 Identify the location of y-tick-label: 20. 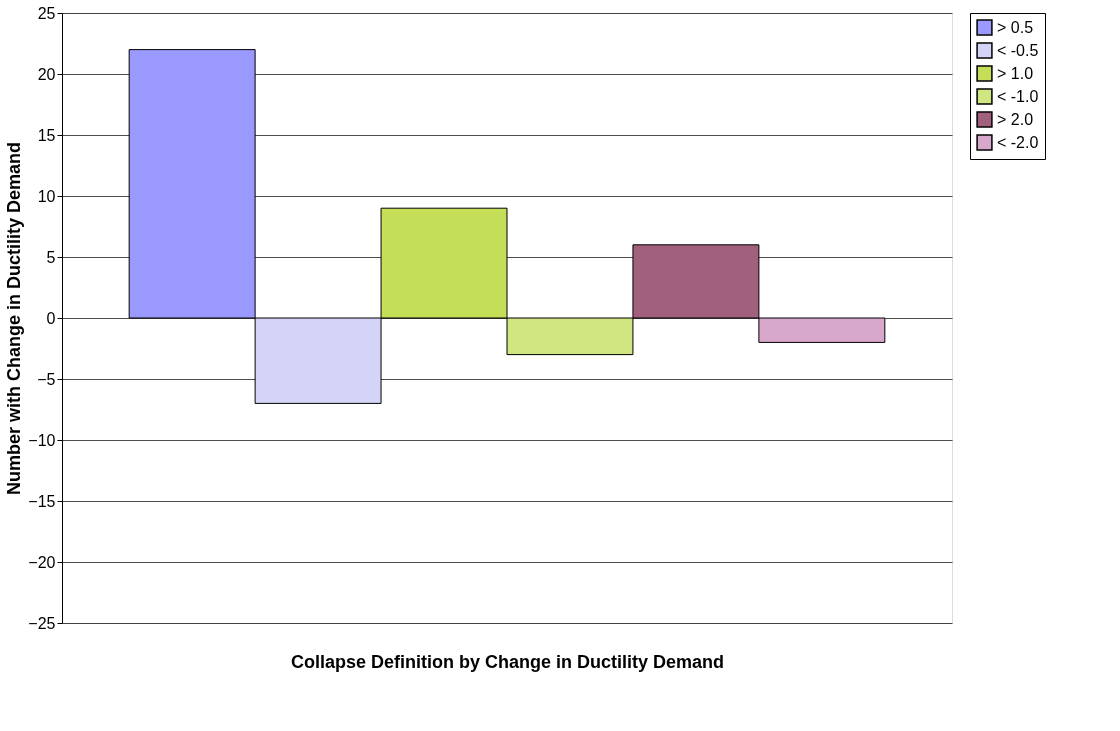
(46, 74).